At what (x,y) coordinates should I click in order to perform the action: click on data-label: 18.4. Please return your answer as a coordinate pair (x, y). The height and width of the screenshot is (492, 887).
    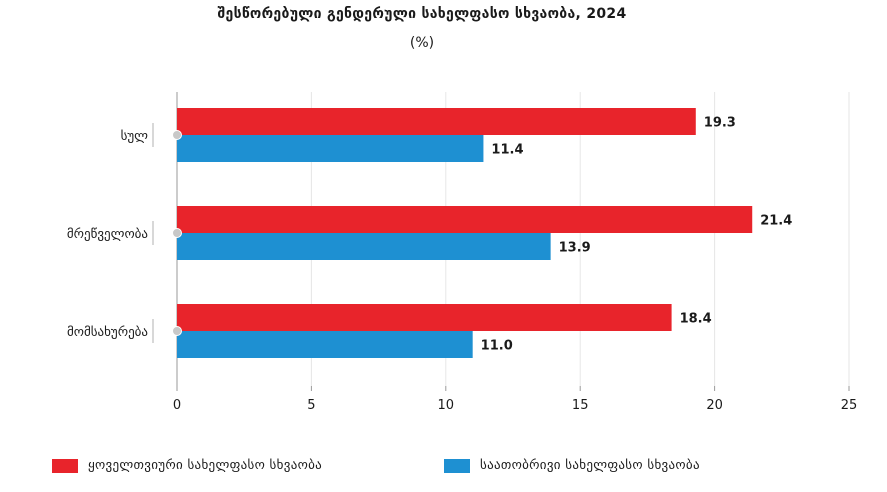
    Looking at the image, I should click on (696, 319).